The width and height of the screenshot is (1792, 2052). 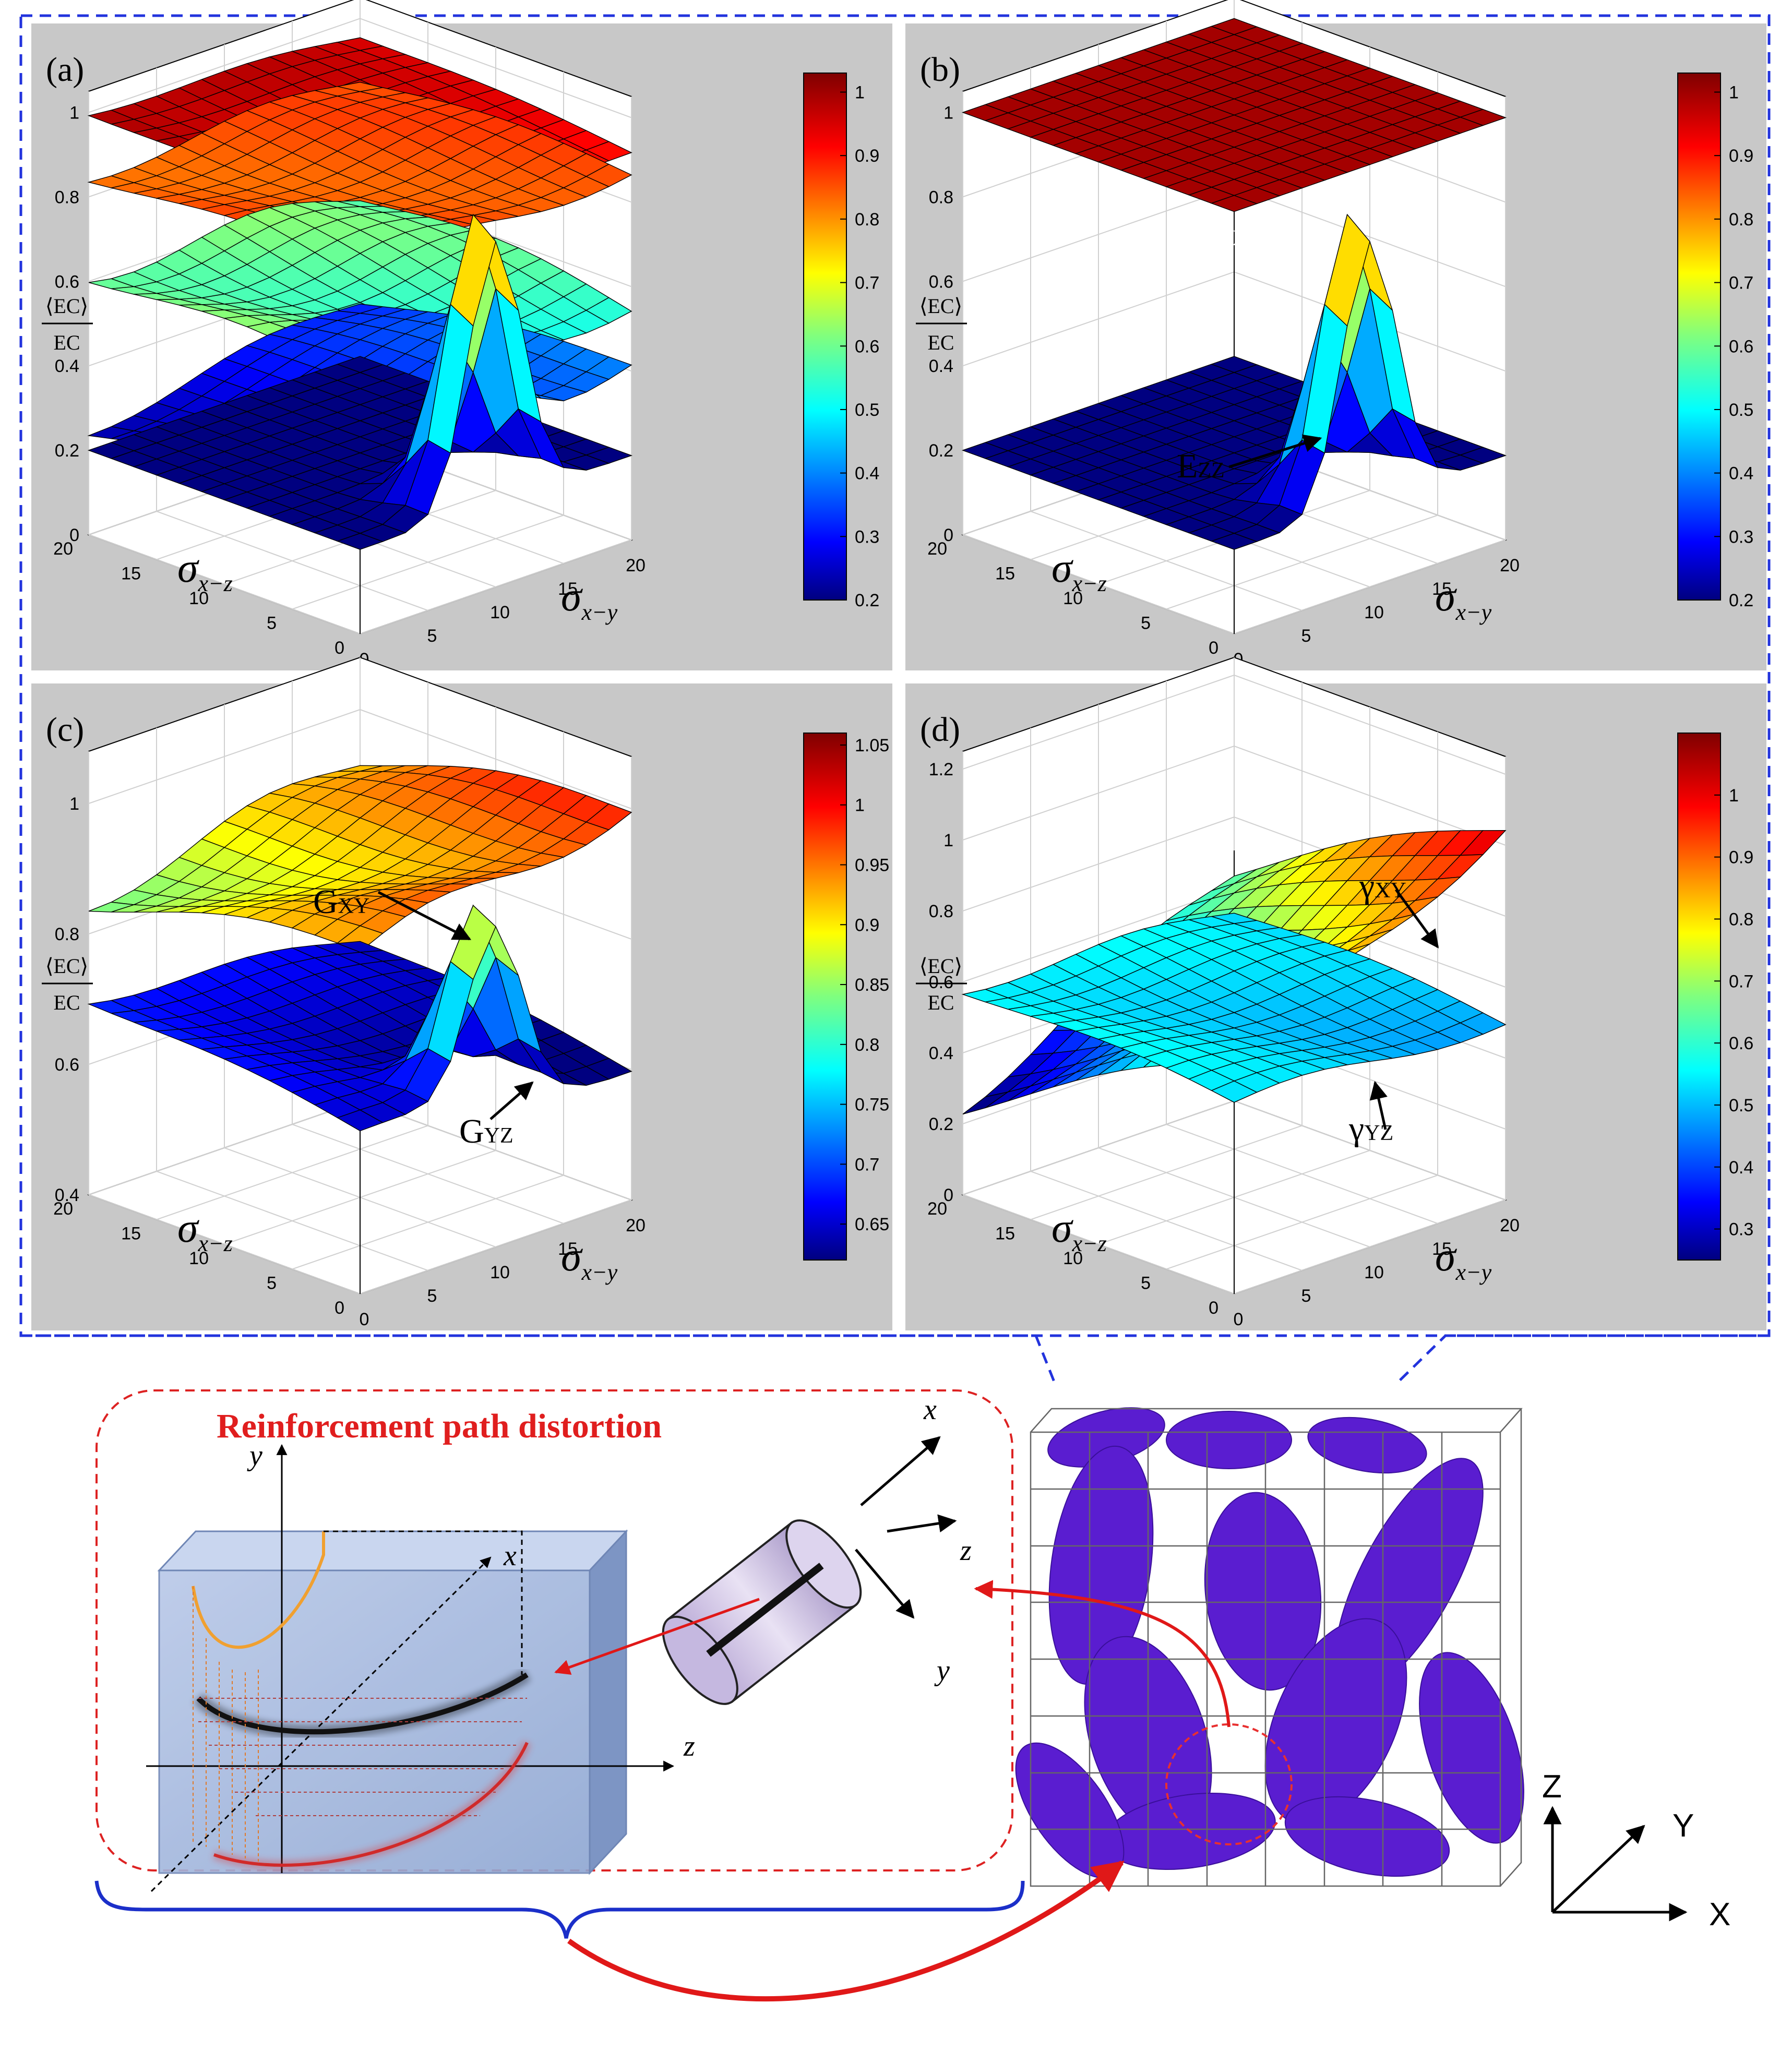 I want to click on fiber-paths, so click(x=362, y=1700).